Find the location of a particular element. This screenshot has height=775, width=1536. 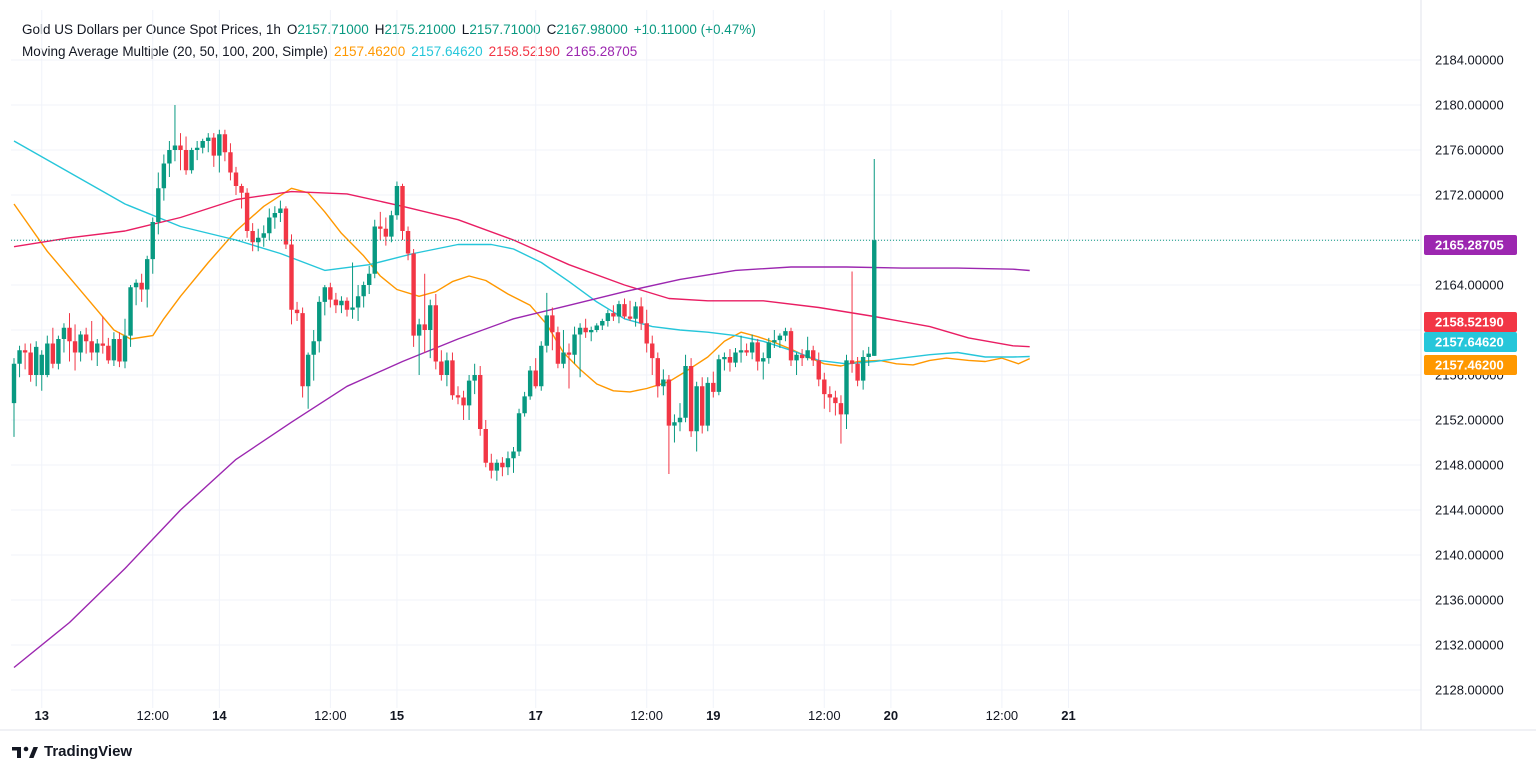

time-tick-label: 21 is located at coordinates (1068, 715).